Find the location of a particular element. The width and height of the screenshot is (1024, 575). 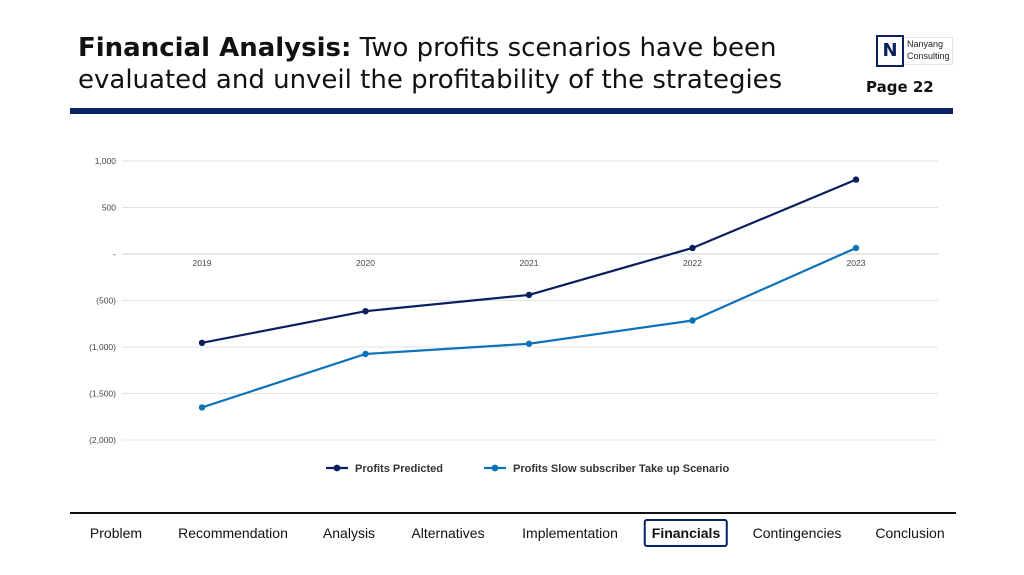

nav-tab-analysis: Analysis is located at coordinates (349, 533).